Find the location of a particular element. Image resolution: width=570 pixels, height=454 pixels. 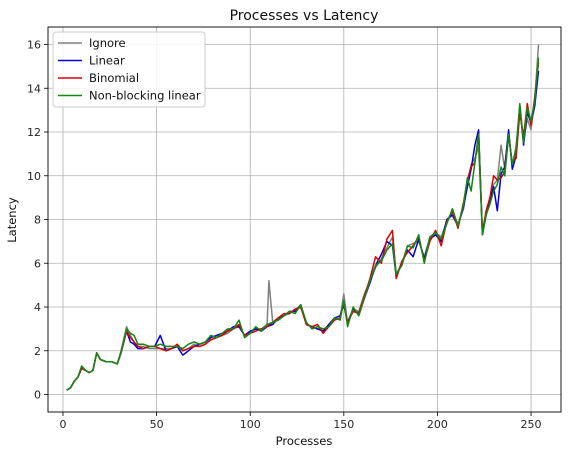

x-tick-label: 0 is located at coordinates (62, 424).